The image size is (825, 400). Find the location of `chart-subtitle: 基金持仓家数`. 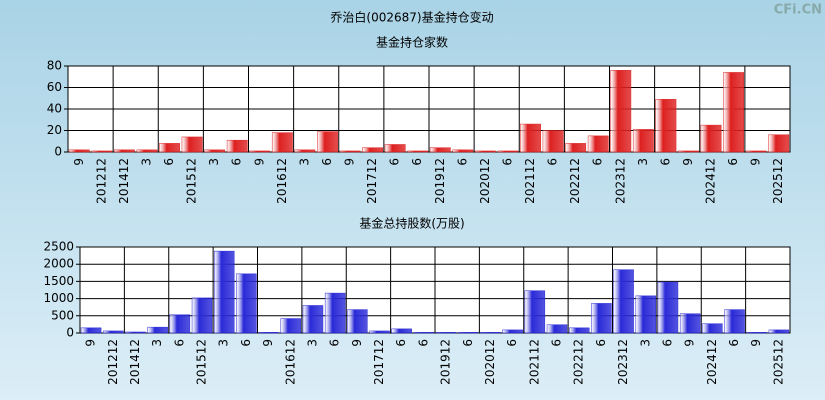

chart-subtitle: 基金持仓家数 is located at coordinates (412, 42).